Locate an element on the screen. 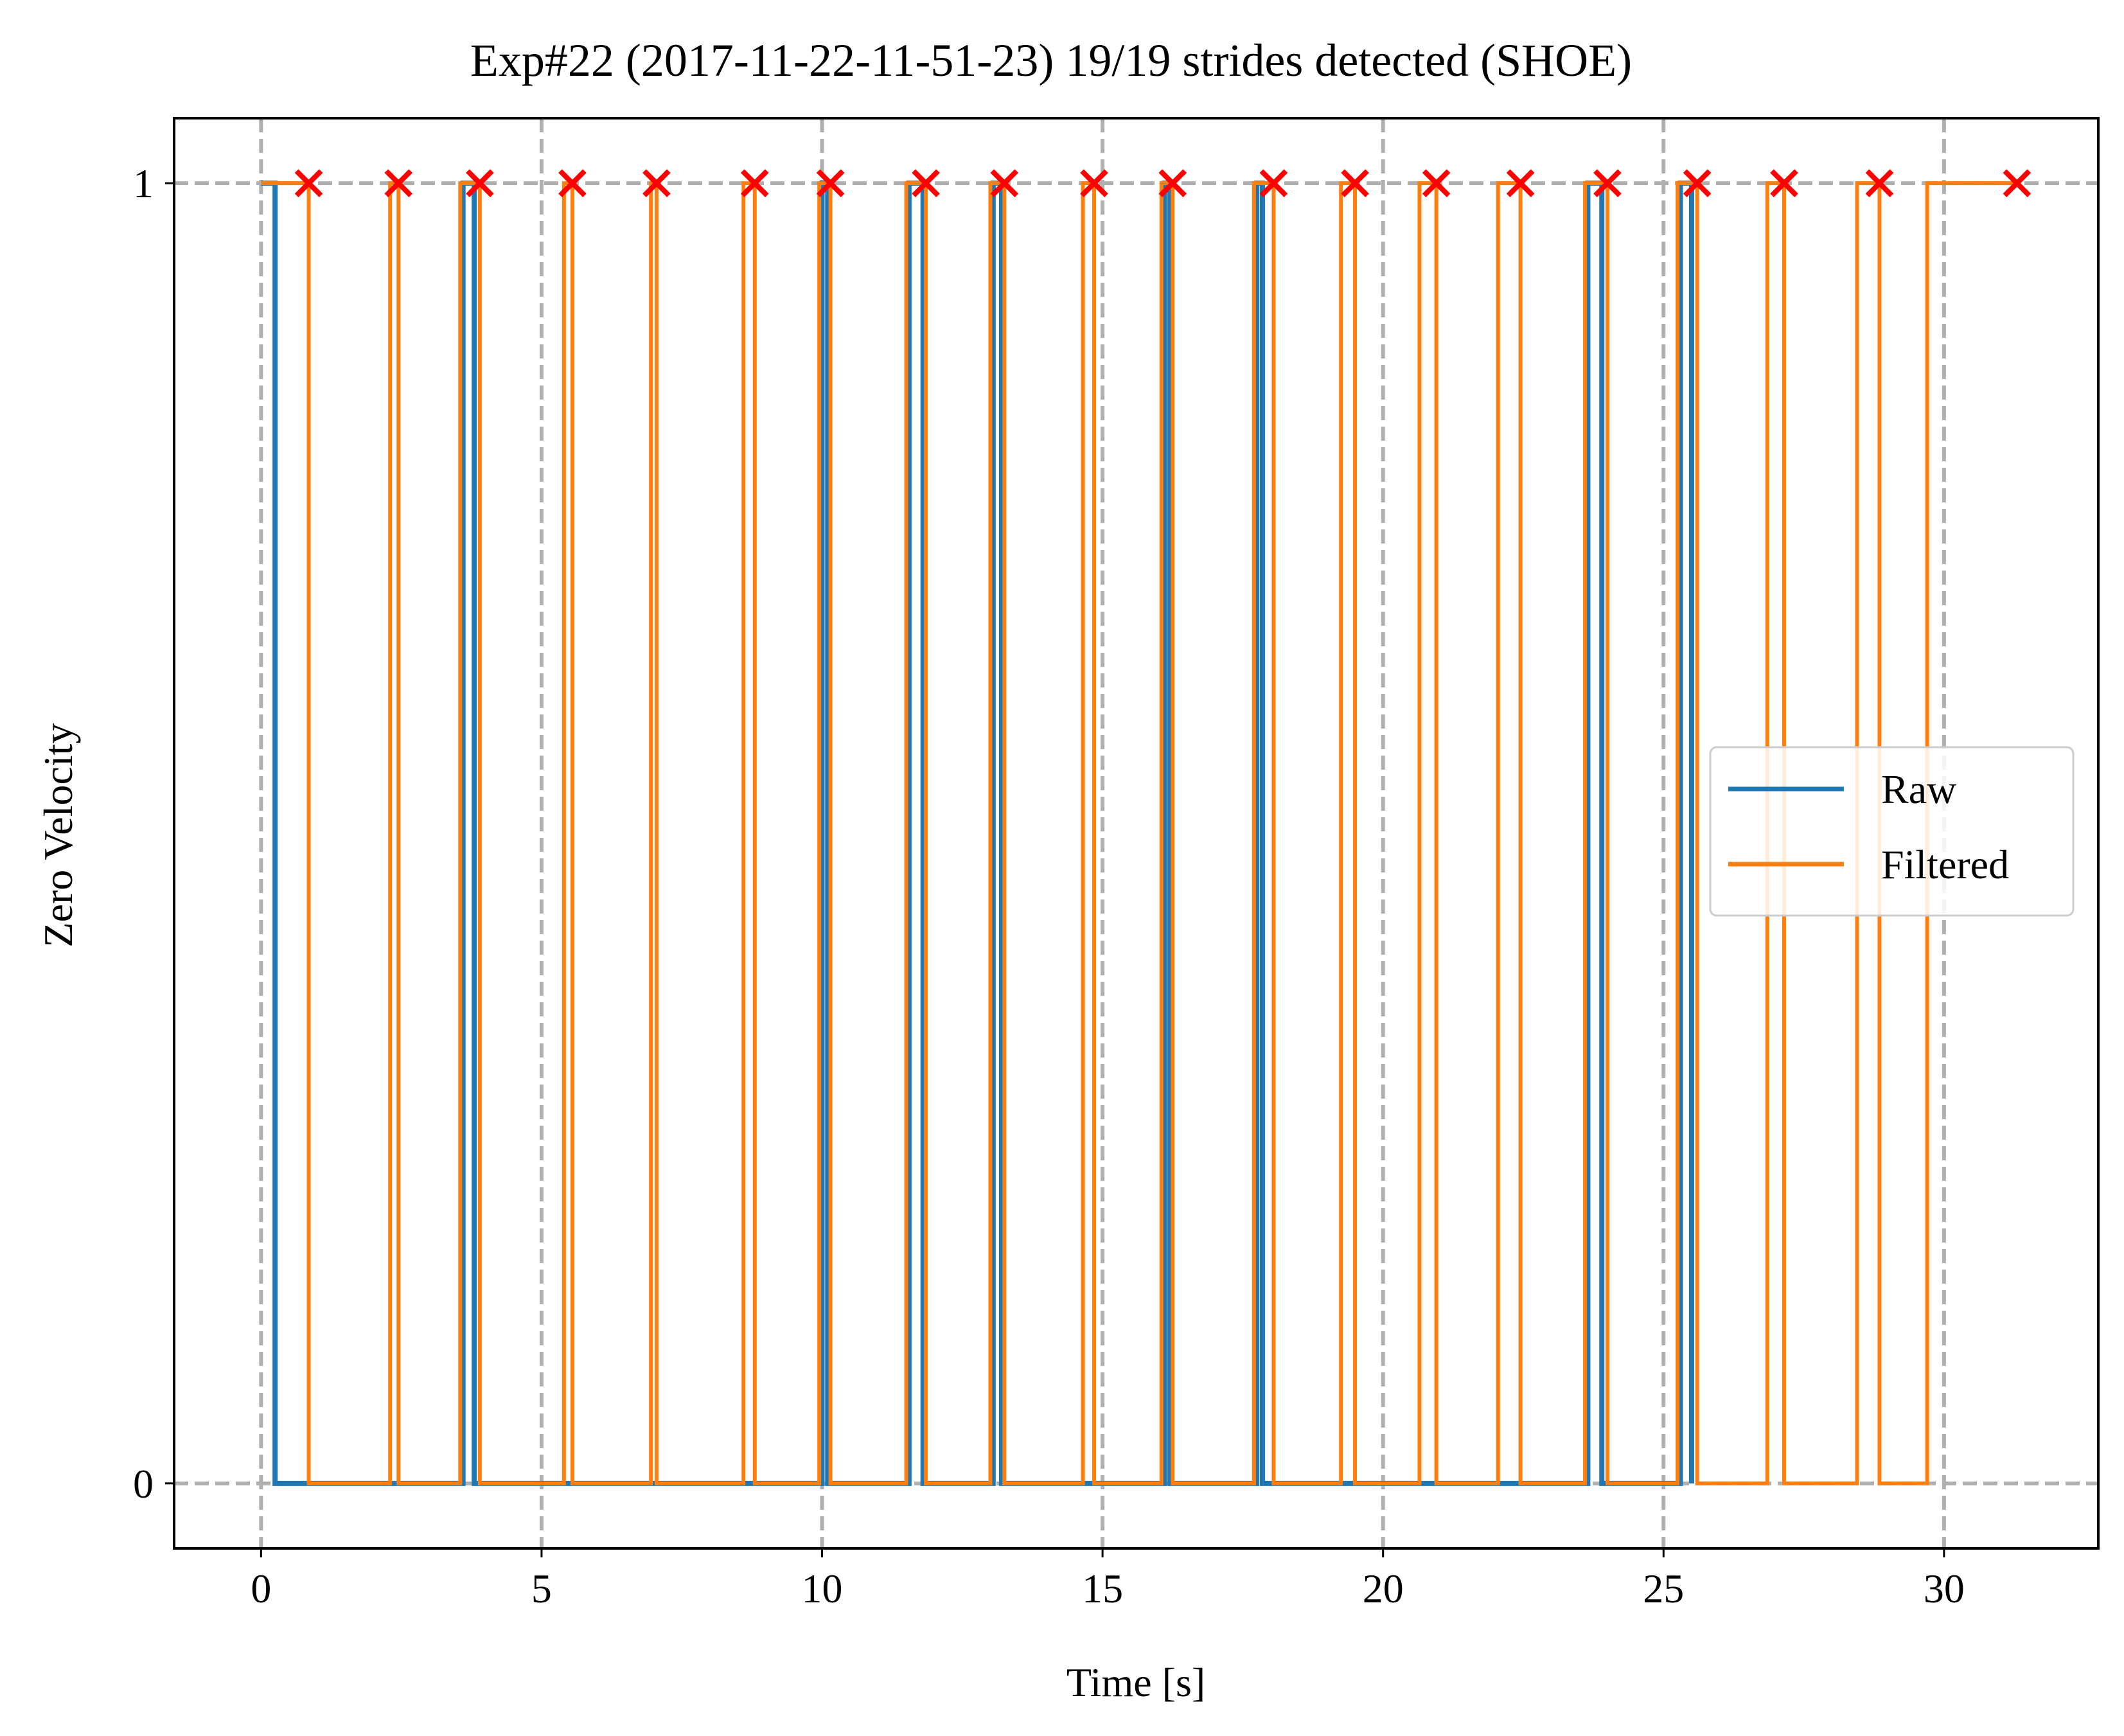 This screenshot has width=2124, height=1736. legend-filtered-label: Filtered is located at coordinates (1945, 864).